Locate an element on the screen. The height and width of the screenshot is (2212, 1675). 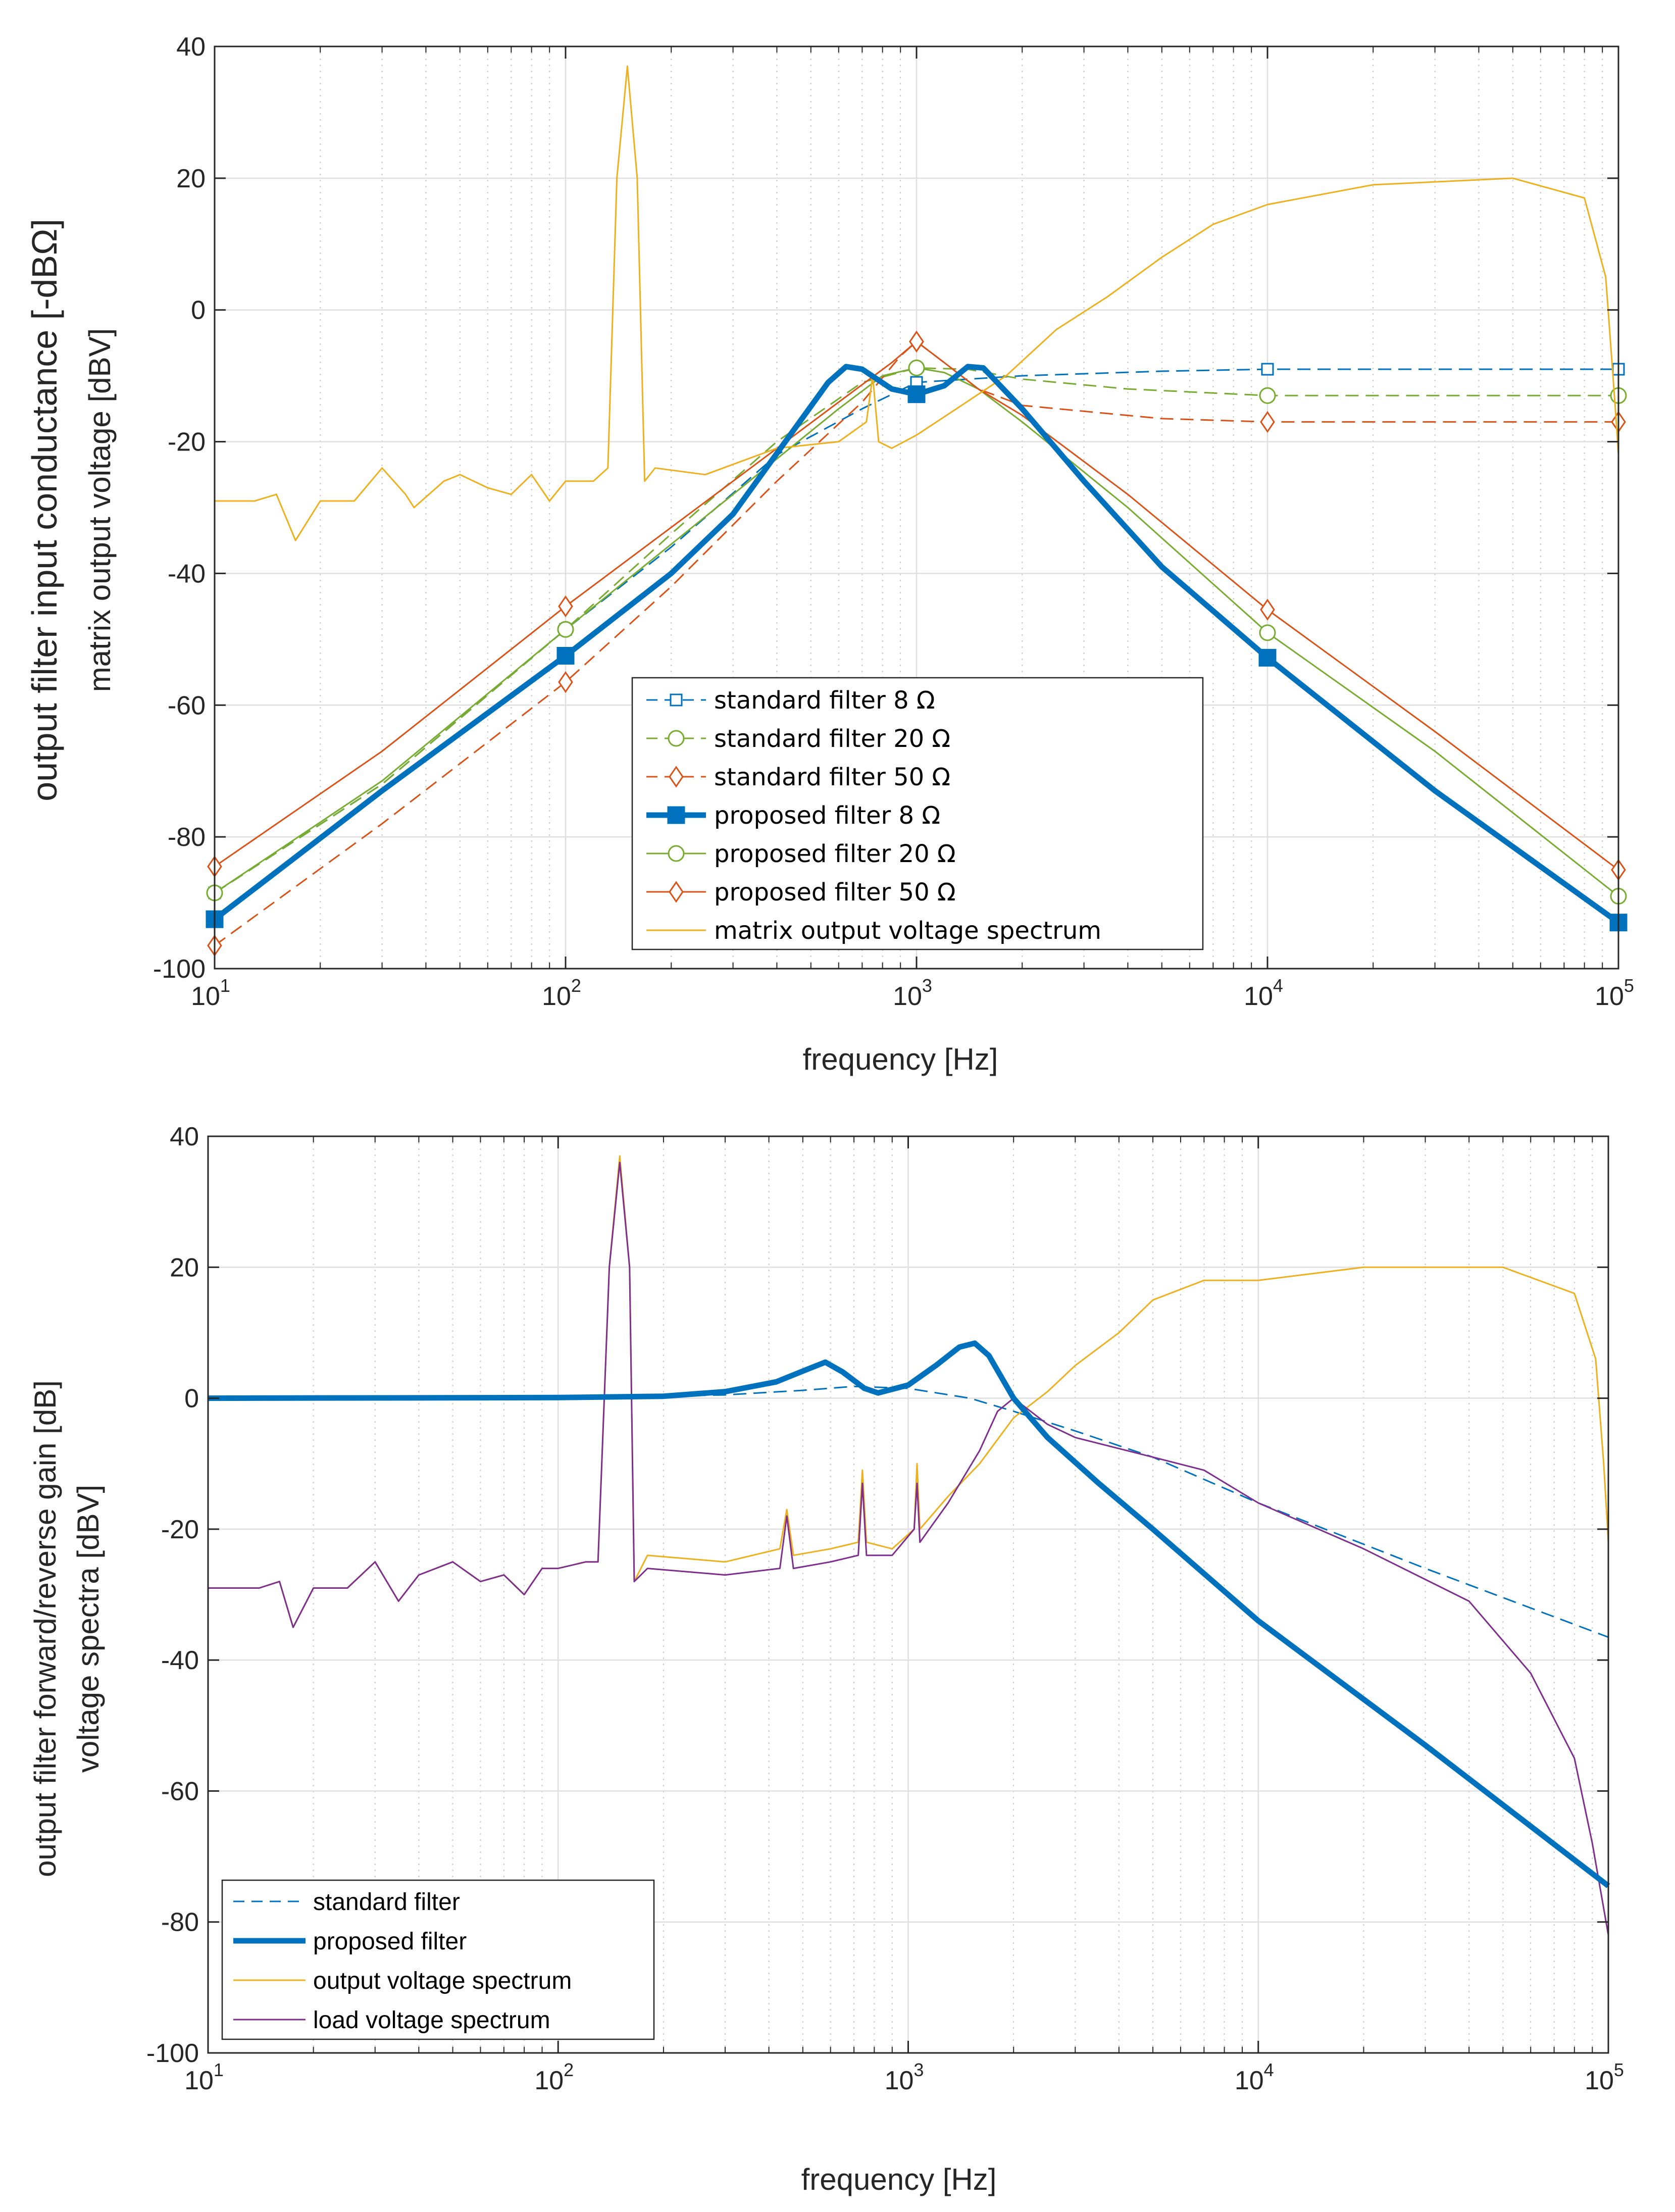
bottom-plot-xlabel: frequency [Hz] is located at coordinates (899, 2179).